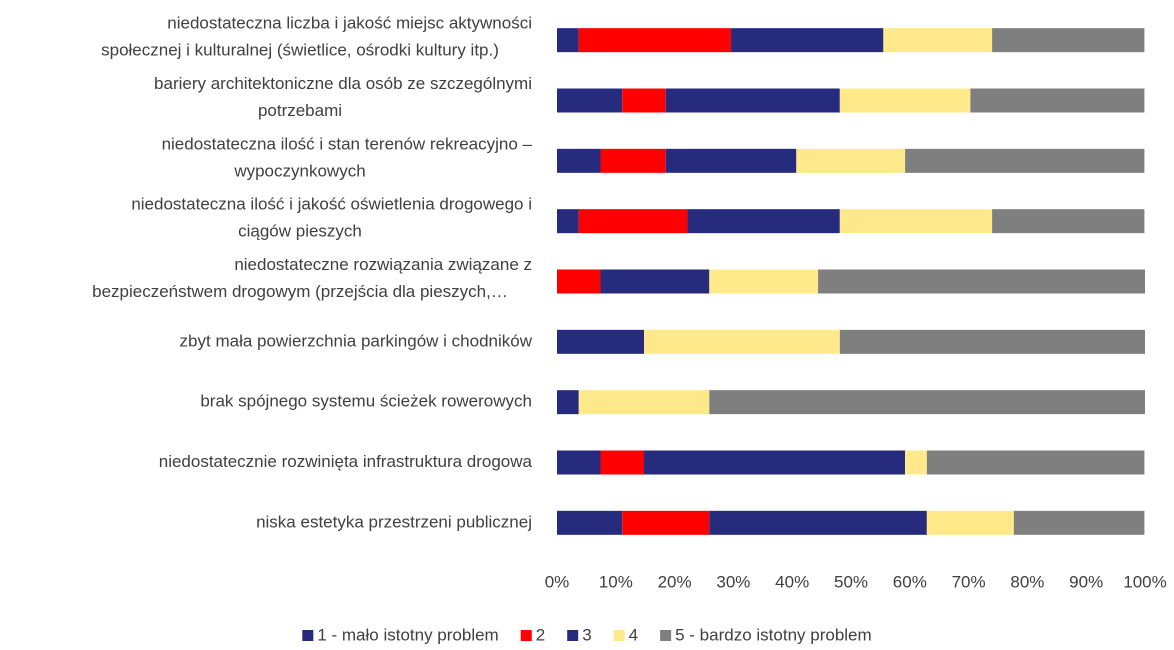 The height and width of the screenshot is (650, 1174). I want to click on legend-label: 3, so click(586, 634).